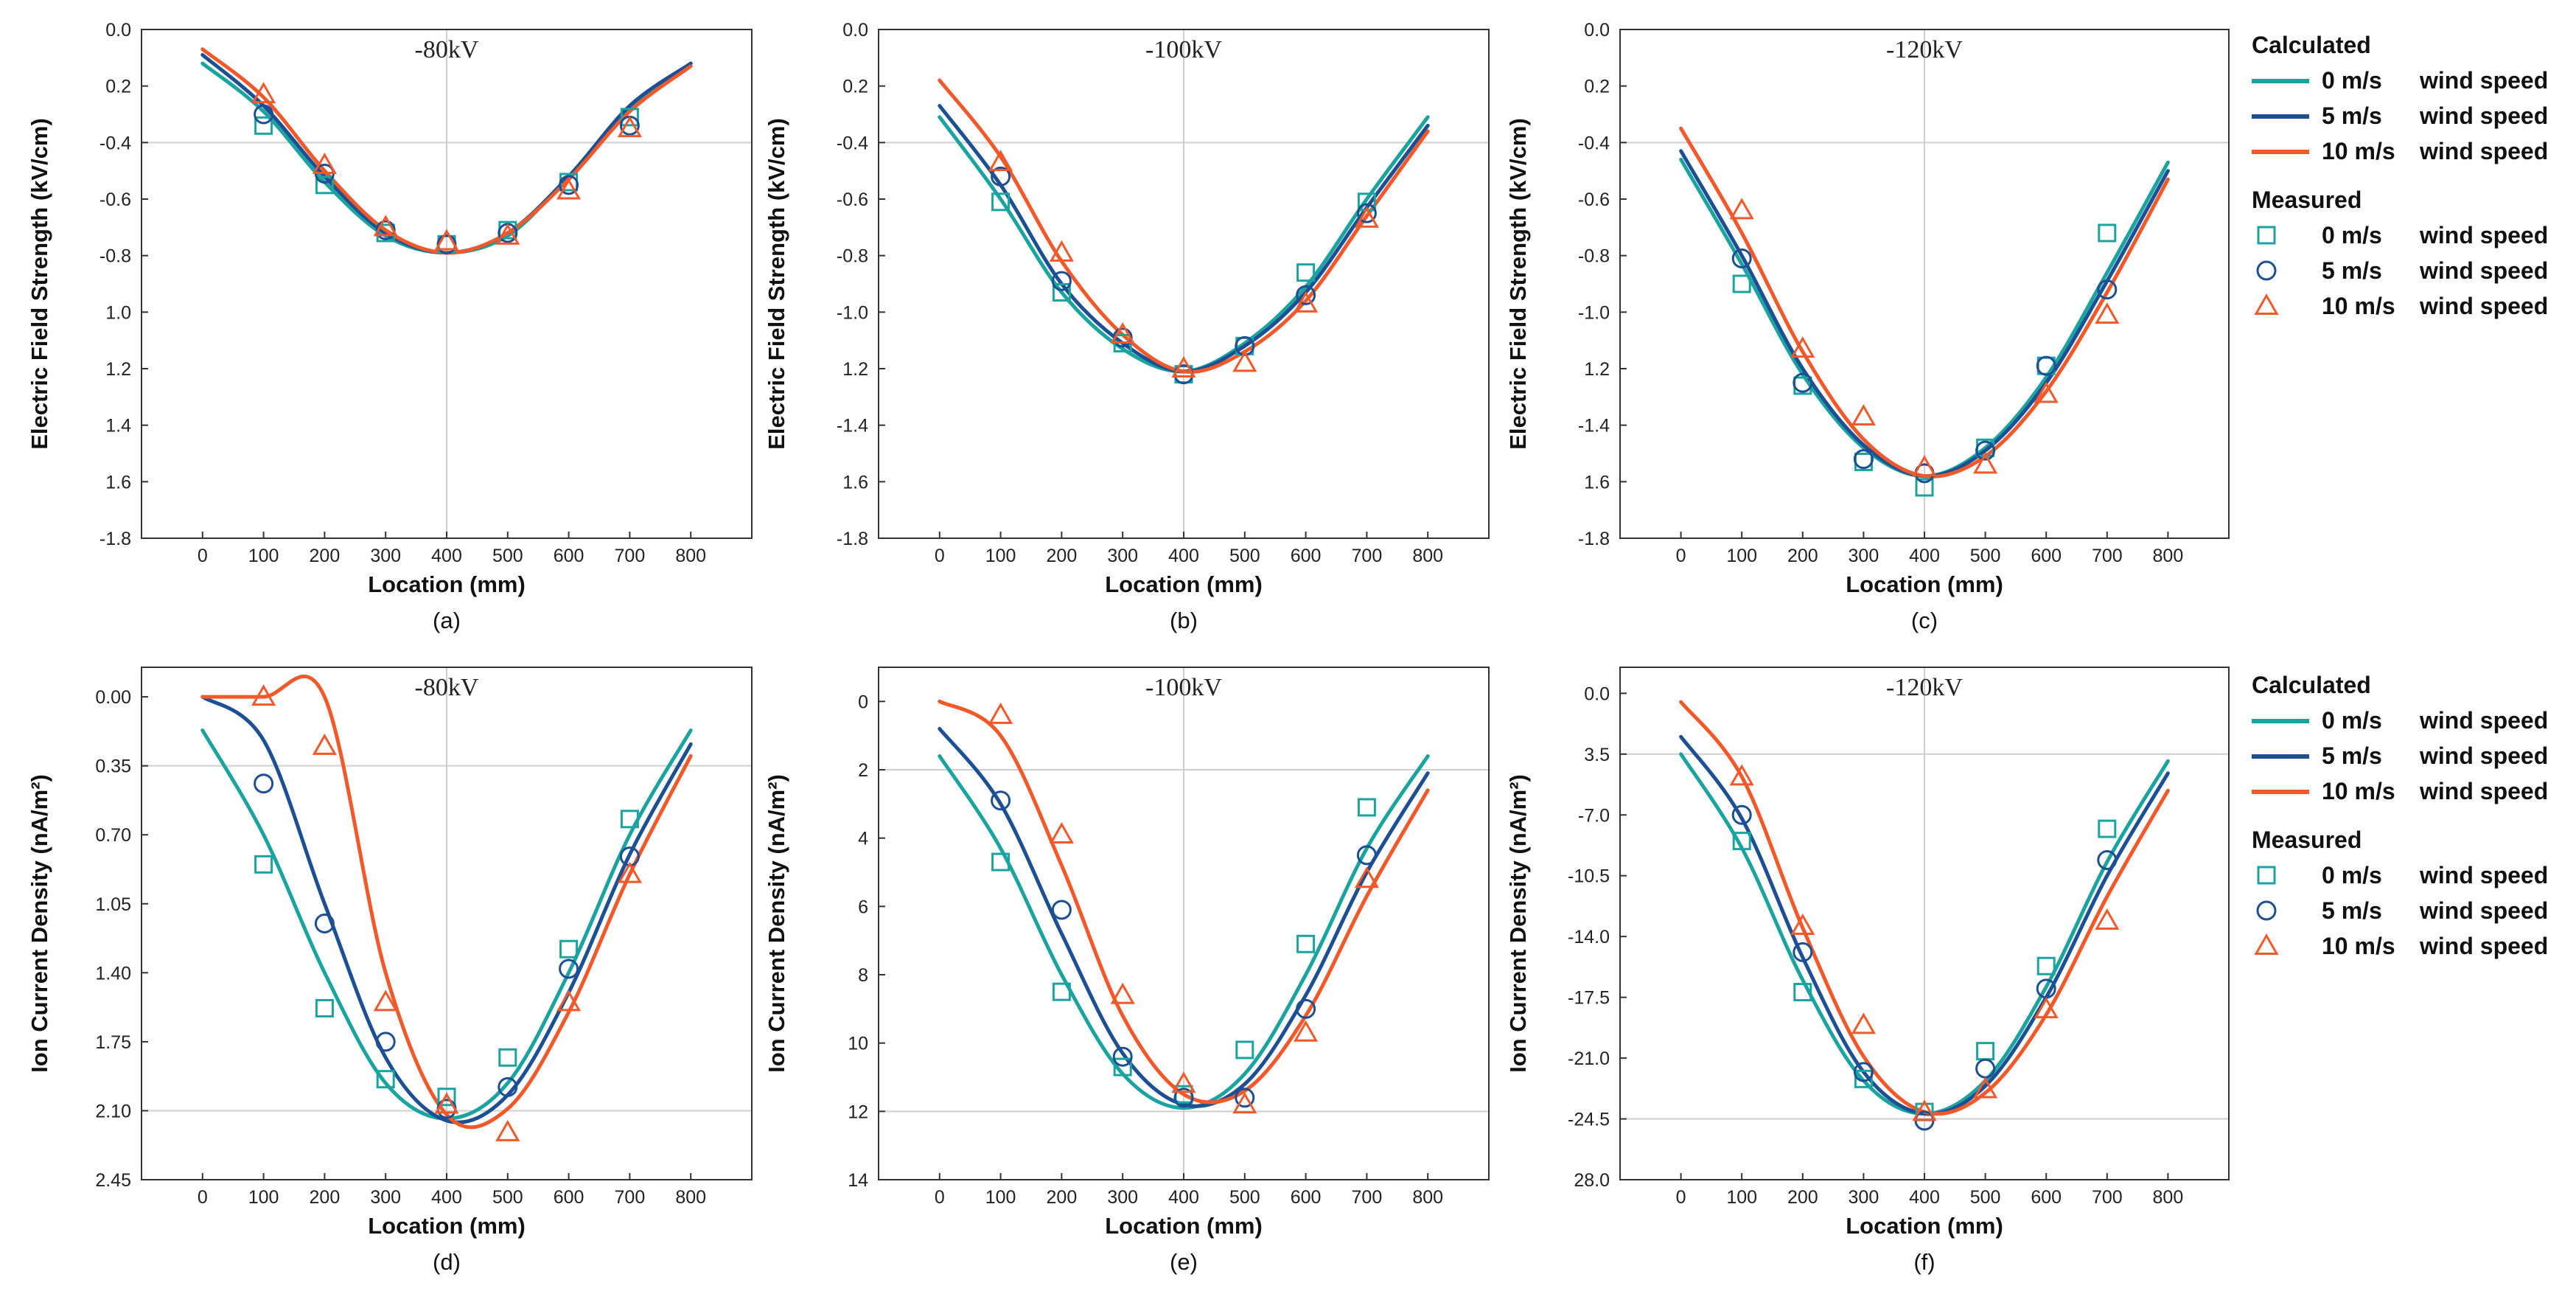 This screenshot has height=1308, width=2576. Describe the element at coordinates (1924, 620) in the screenshot. I see `subplot-label: (c)` at that location.